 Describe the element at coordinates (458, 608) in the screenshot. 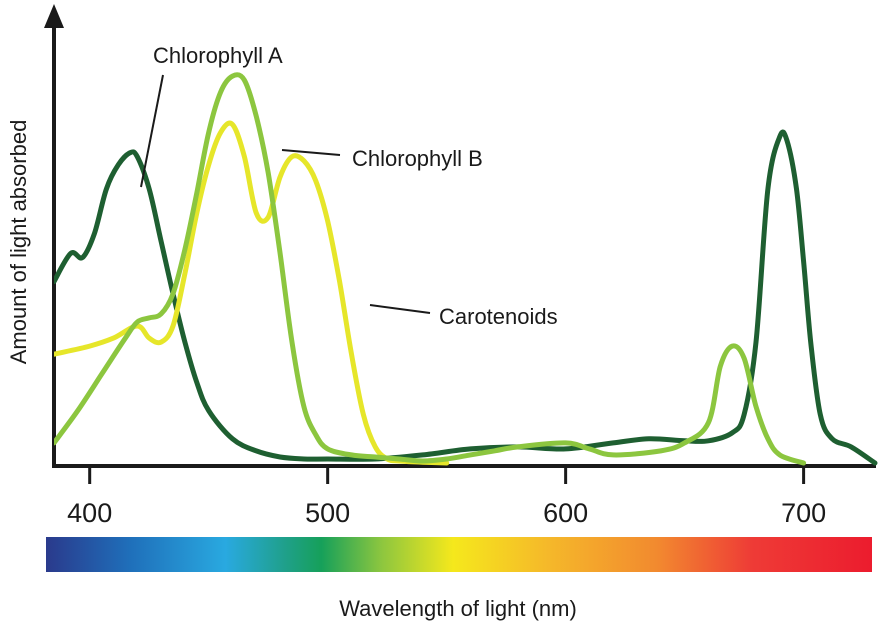

I see `x-axis-title: Wavelength of light (nm)` at that location.